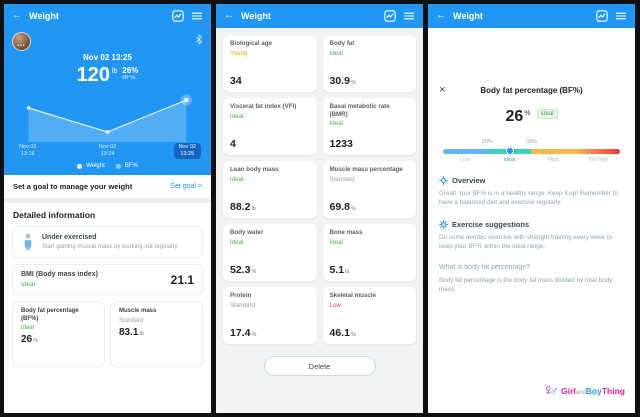  I want to click on x-label-time: 13:25, so click(187, 154).